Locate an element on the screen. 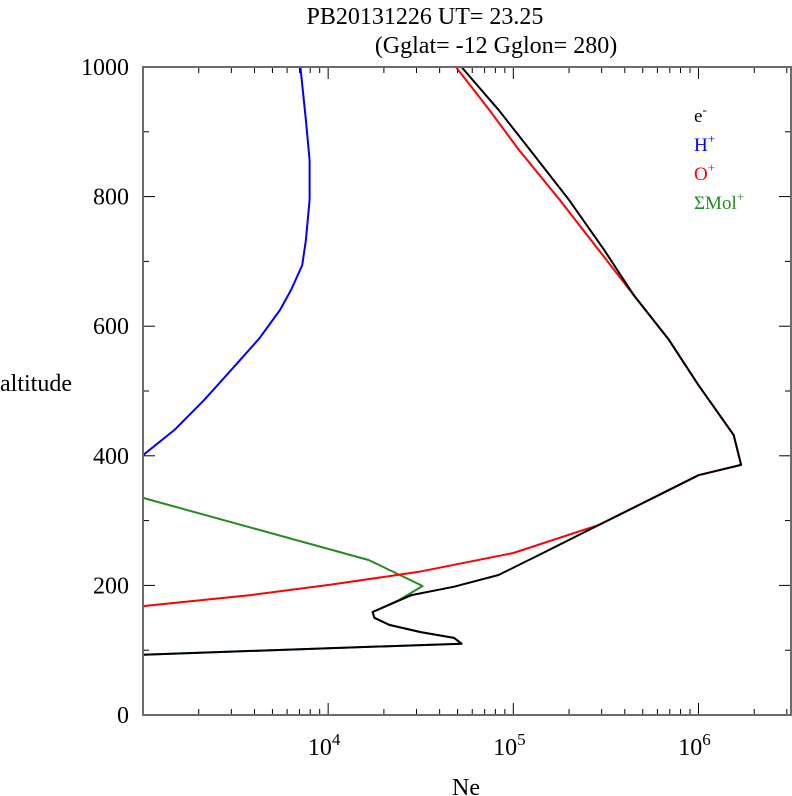  legend-entry: O+ is located at coordinates (704, 172).